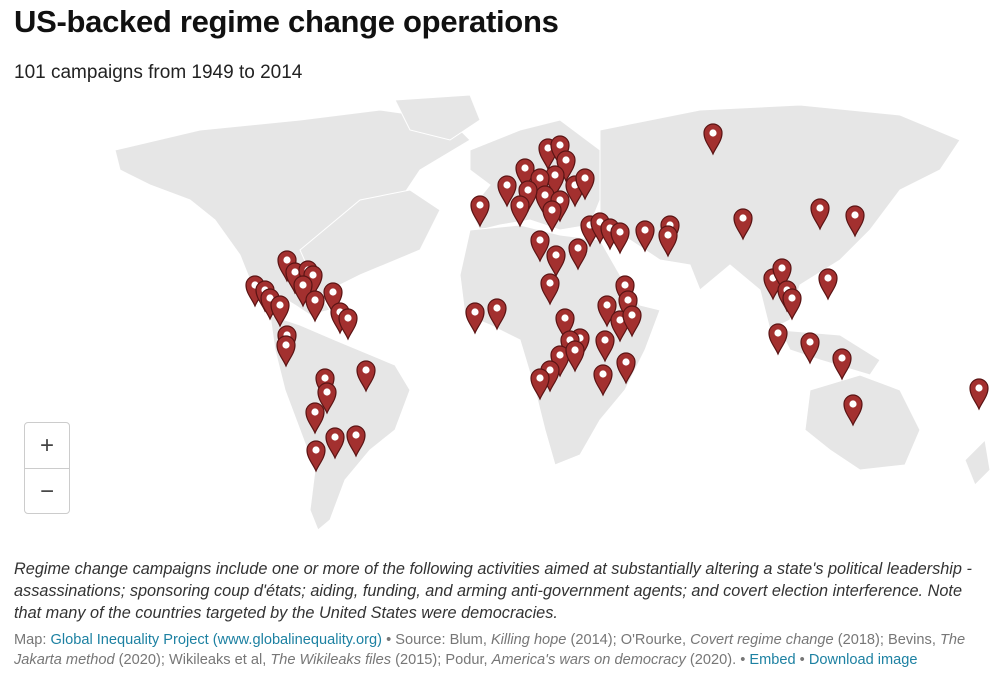  What do you see at coordinates (528, 640) in the screenshot?
I see `source-title: Killing hope` at bounding box center [528, 640].